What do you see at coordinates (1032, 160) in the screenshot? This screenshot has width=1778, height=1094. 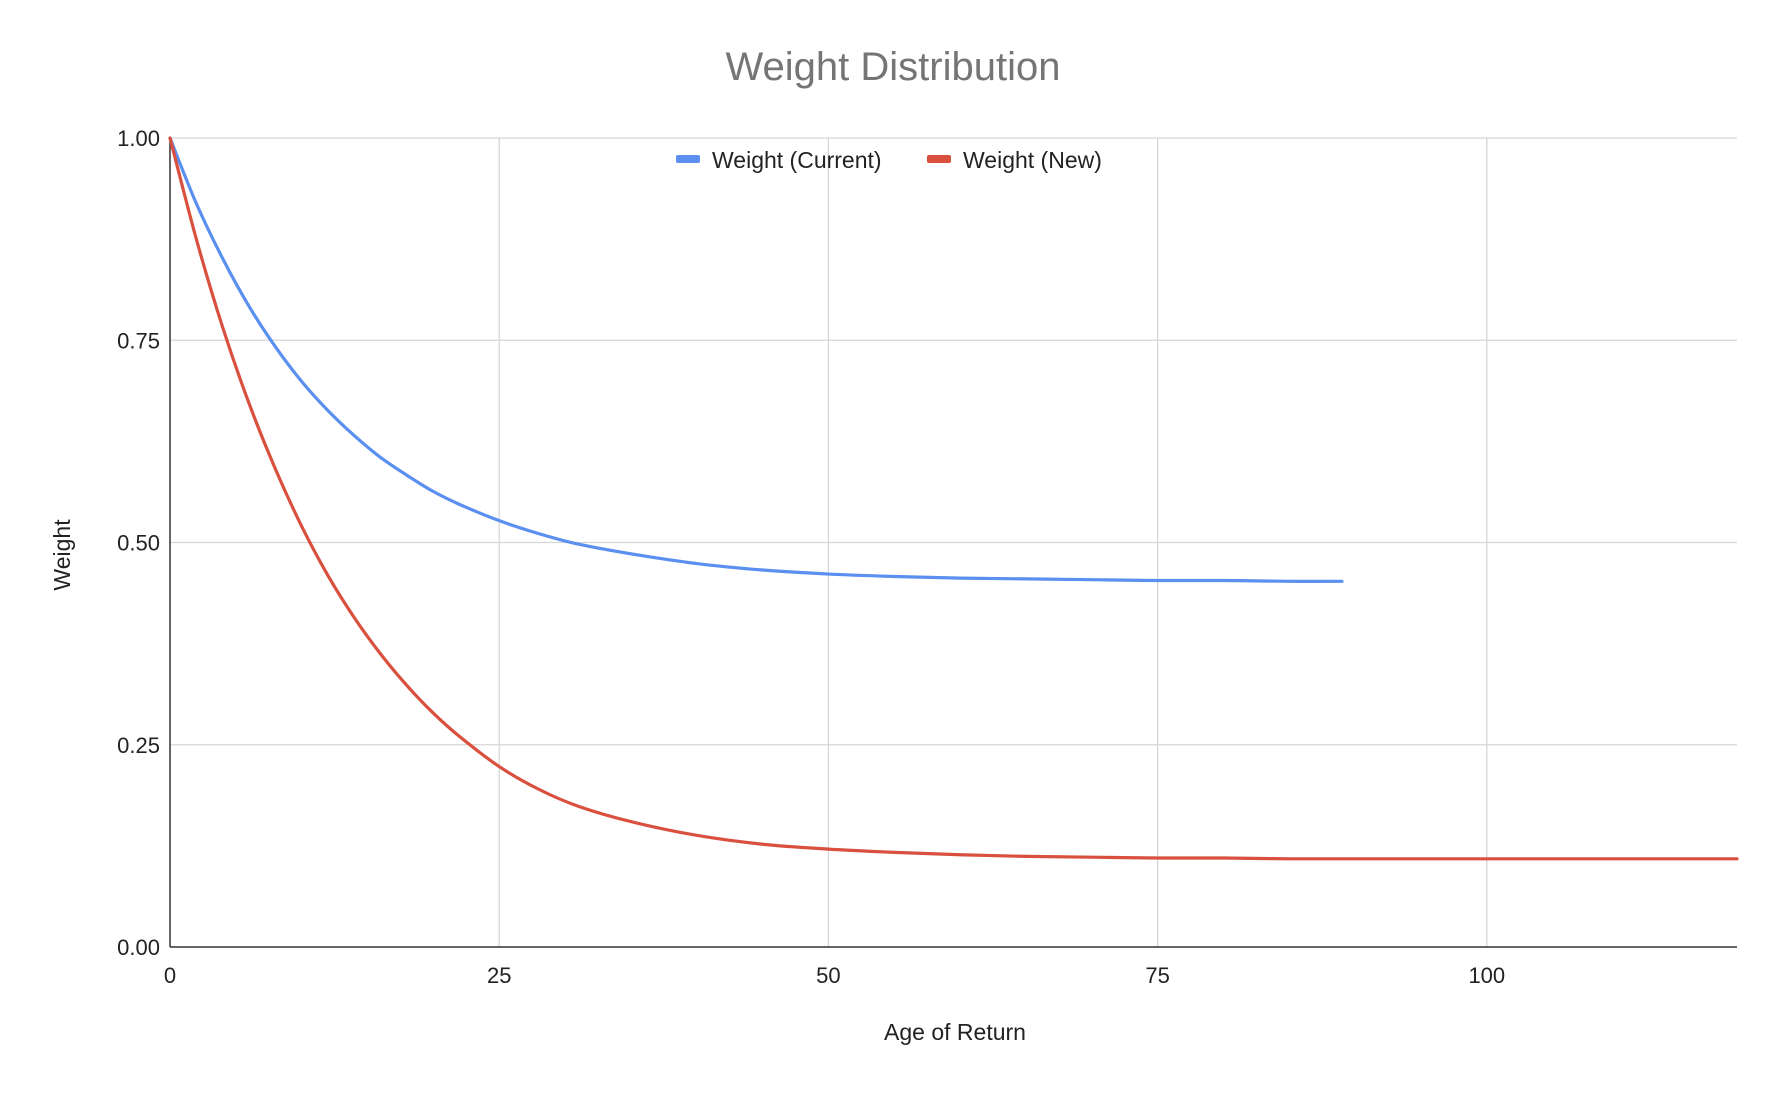 I see `legend-label: Weight (New)` at bounding box center [1032, 160].